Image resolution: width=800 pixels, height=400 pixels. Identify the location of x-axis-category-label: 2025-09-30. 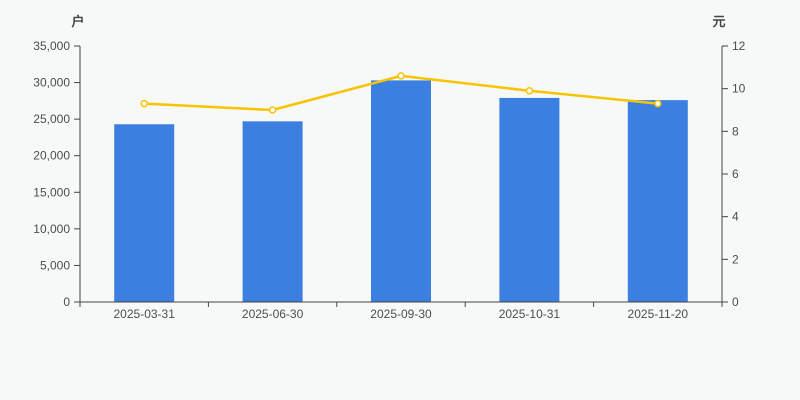
(401, 314).